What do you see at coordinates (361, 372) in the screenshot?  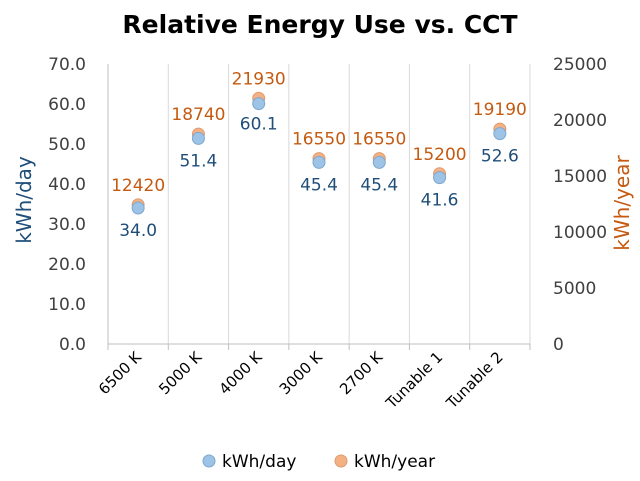 I see `x-category-label: 2700 K` at bounding box center [361, 372].